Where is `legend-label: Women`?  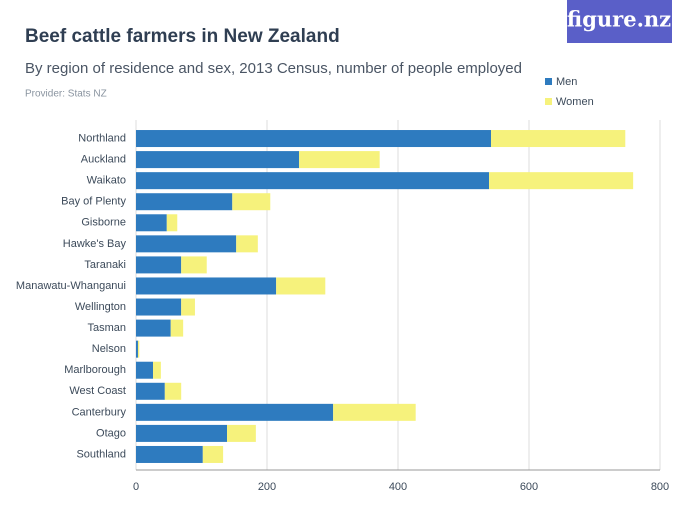
legend-label: Women is located at coordinates (575, 102).